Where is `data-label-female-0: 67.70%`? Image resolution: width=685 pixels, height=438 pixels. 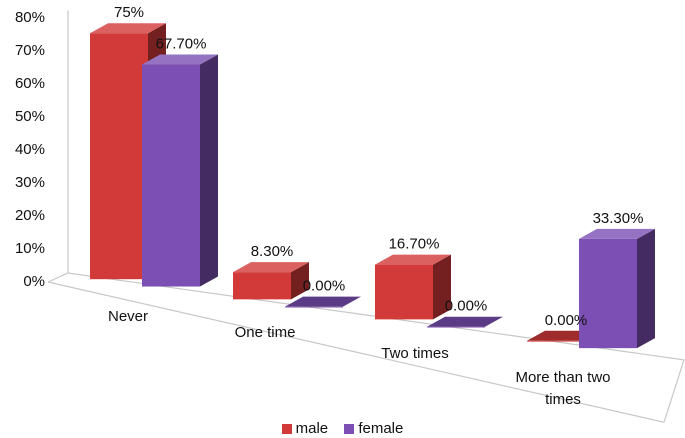
data-label-female-0: 67.70% is located at coordinates (181, 43).